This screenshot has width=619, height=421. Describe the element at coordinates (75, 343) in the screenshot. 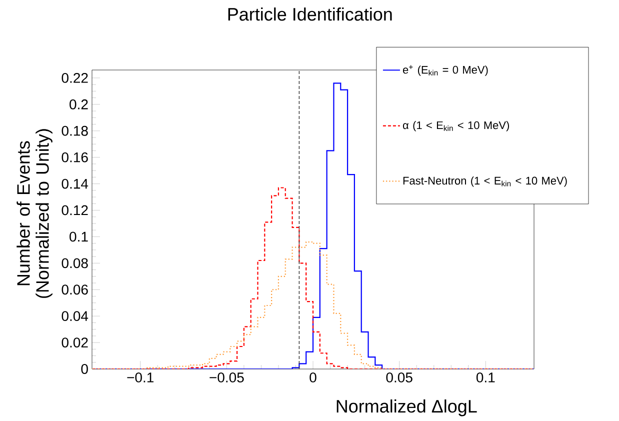

I see `y-tick-label: 0.02` at that location.